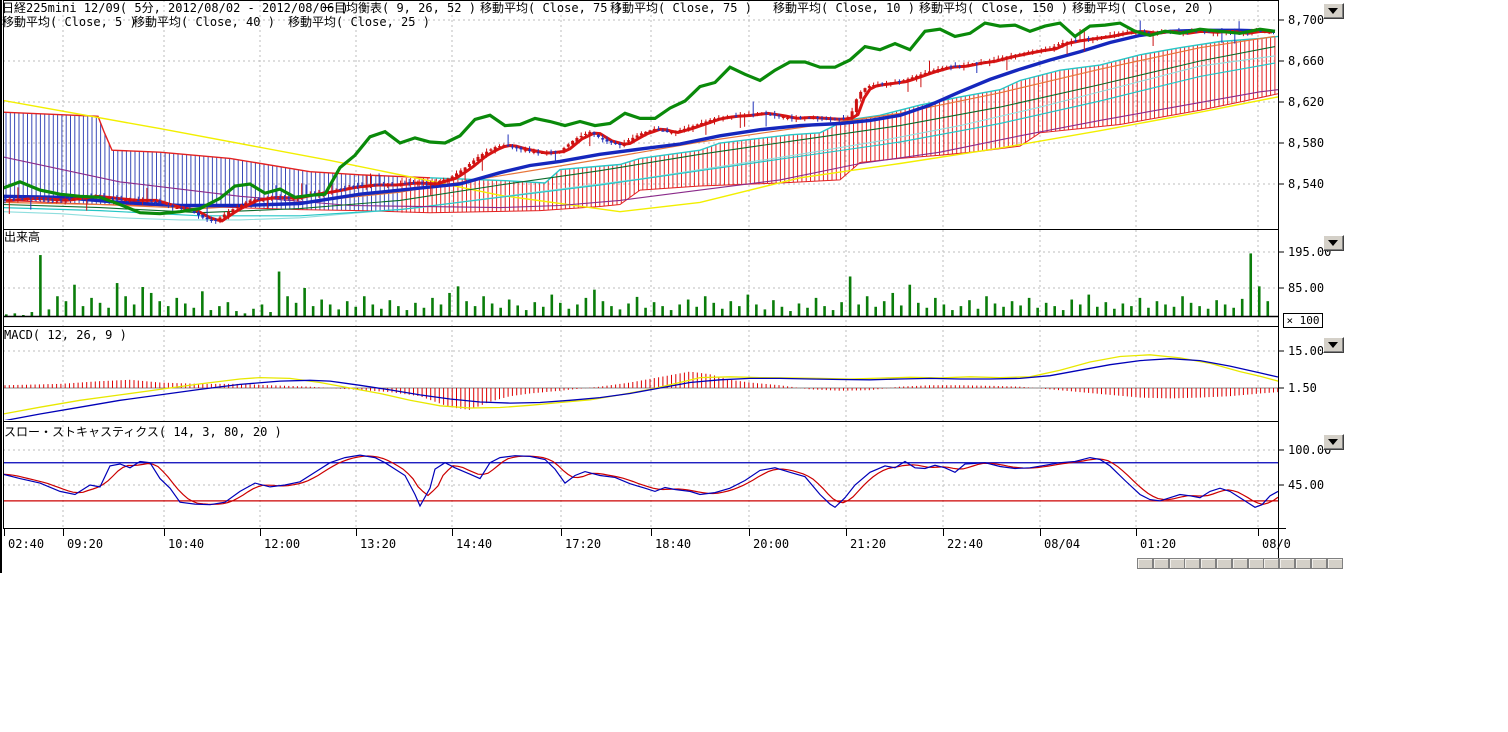 The height and width of the screenshot is (732, 1508). I want to click on stoch-axis-label: 45.00, so click(1306, 485).